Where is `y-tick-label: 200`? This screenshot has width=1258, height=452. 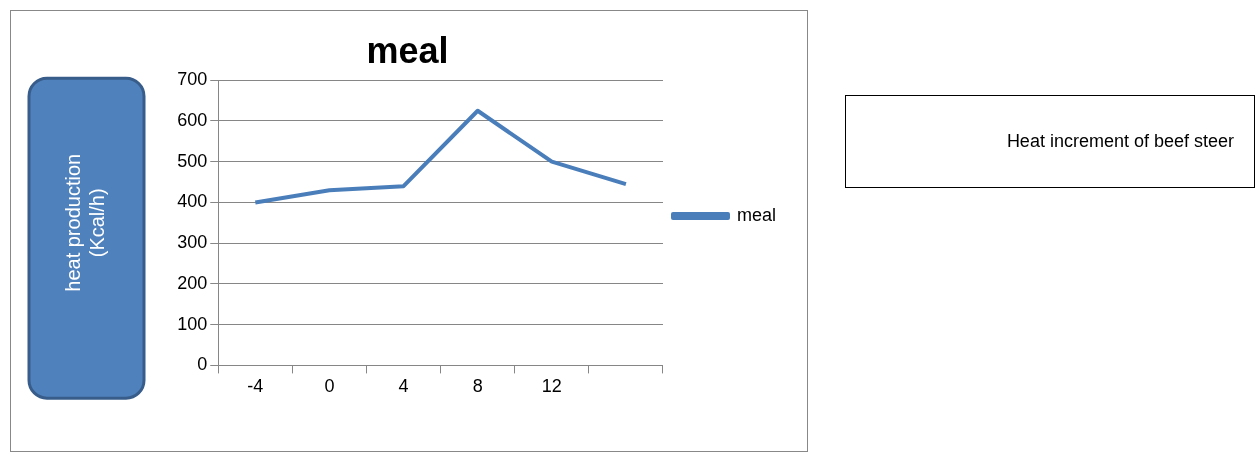
y-tick-label: 200 is located at coordinates (192, 282).